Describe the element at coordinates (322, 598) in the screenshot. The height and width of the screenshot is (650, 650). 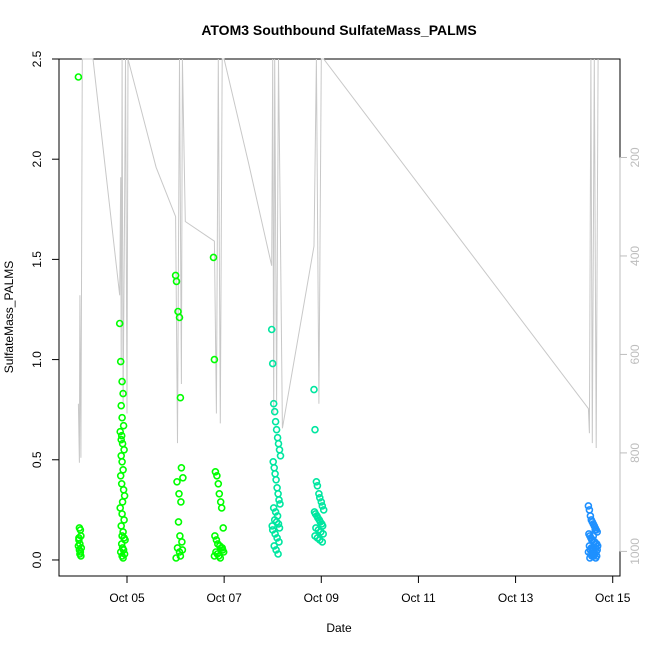
I see `x-tick-label: Oct 09` at that location.